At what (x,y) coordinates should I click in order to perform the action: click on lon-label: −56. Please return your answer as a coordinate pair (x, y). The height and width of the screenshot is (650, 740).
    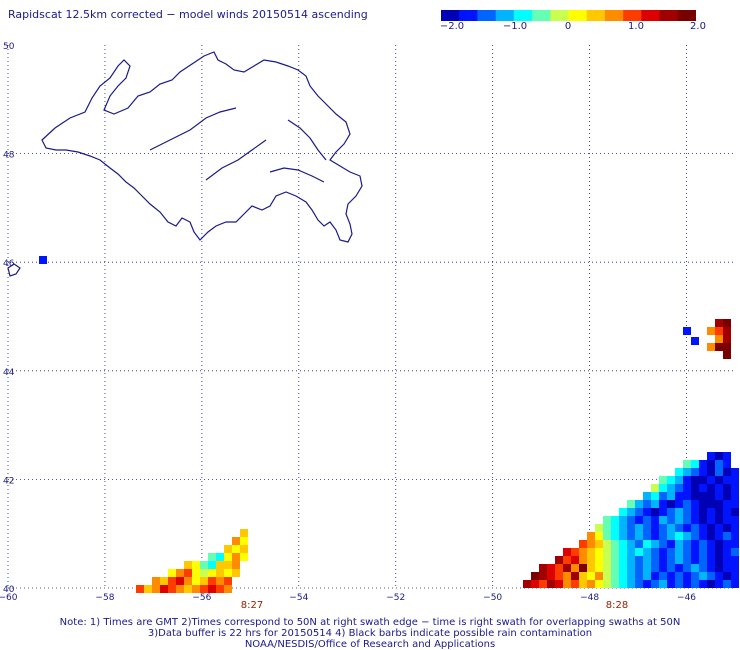
    Looking at the image, I should click on (201, 598).